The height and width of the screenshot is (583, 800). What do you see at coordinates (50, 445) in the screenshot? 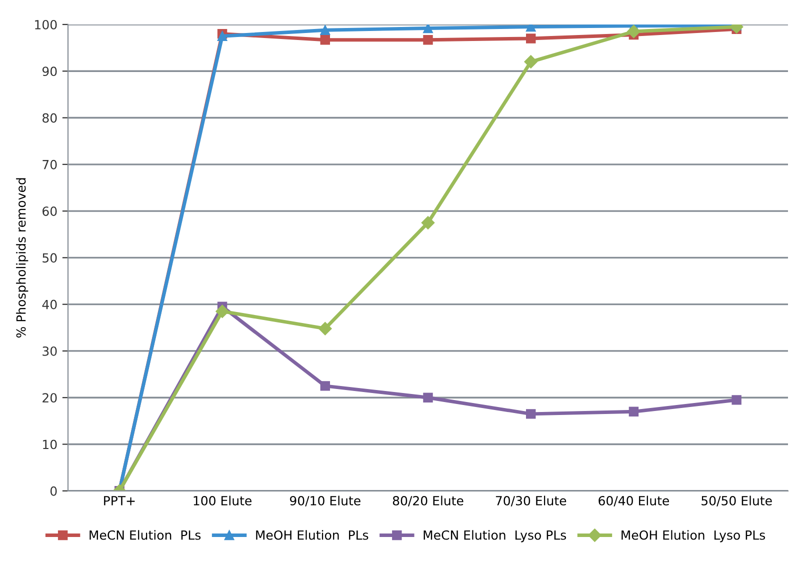
I see `y-tick-label: 10` at bounding box center [50, 445].